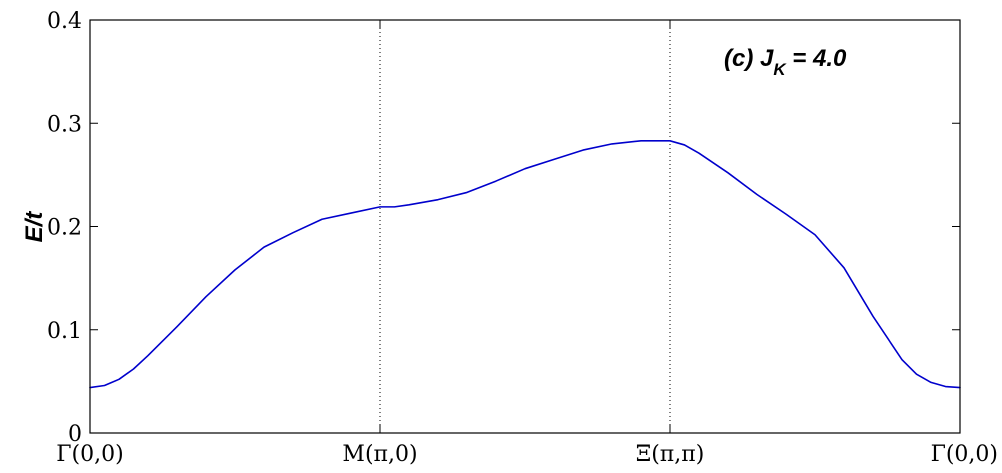  What do you see at coordinates (64, 228) in the screenshot?
I see `y-tick-label: 0.2` at bounding box center [64, 228].